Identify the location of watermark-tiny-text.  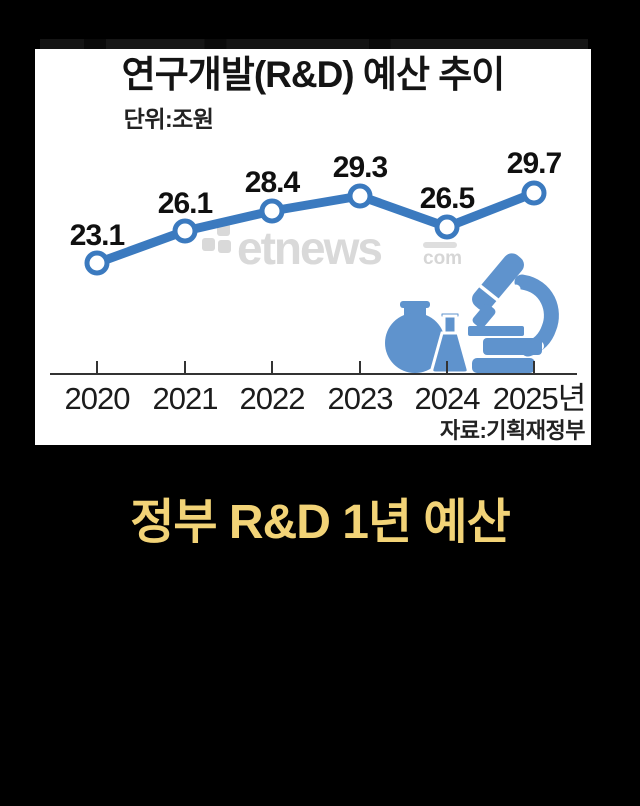
(440, 245).